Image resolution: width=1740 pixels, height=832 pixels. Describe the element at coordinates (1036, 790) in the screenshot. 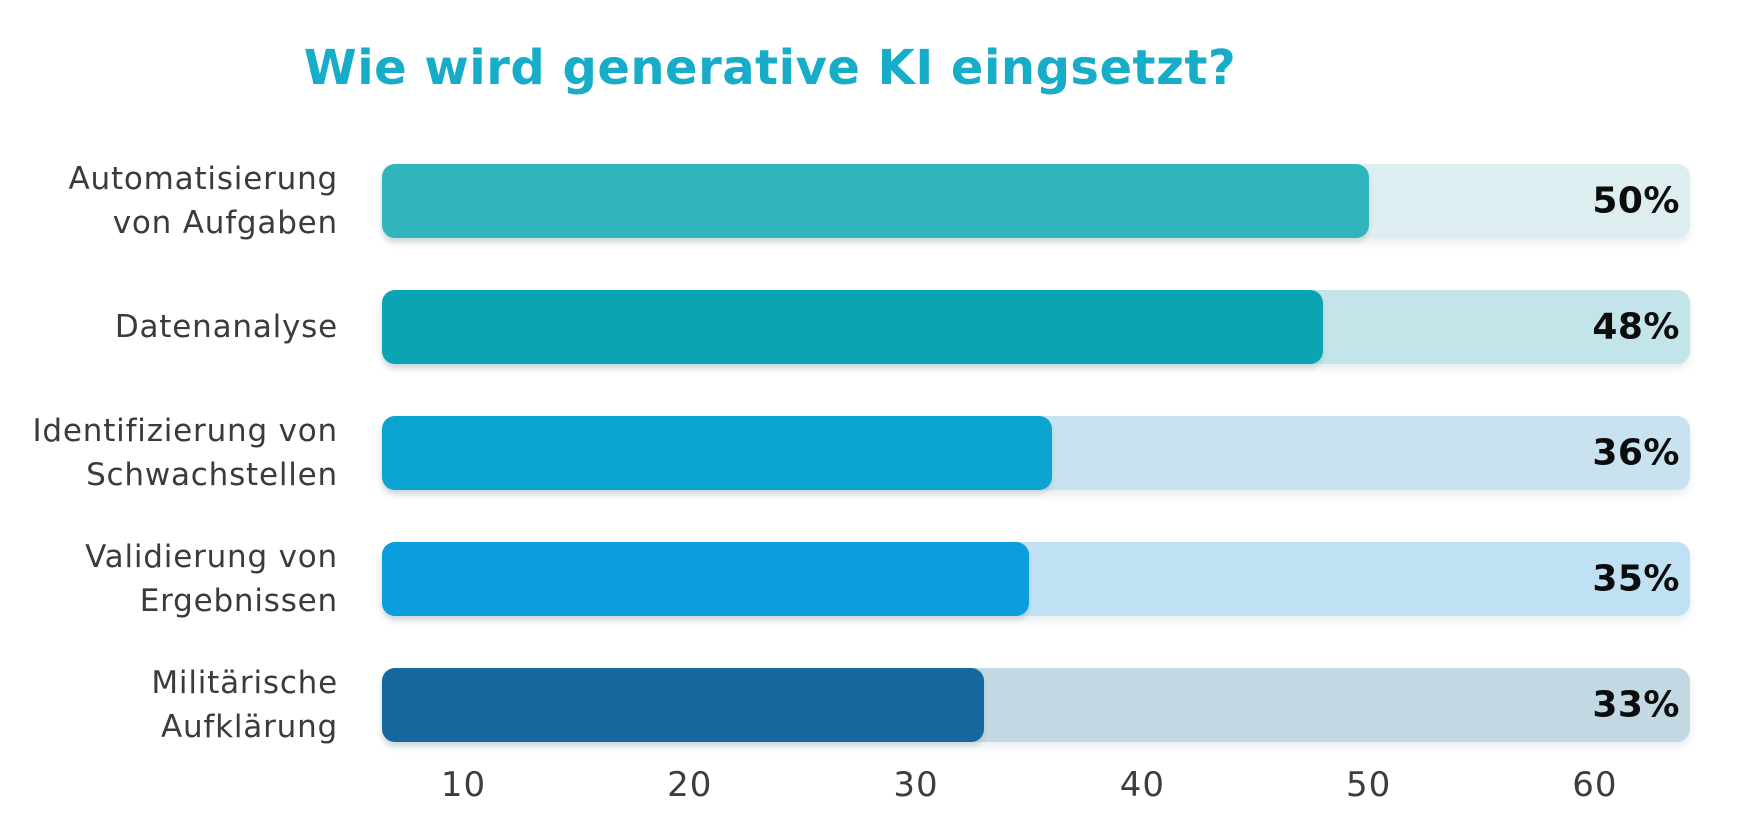

I see `x-axis: 10 20 30 40 50 60` at that location.